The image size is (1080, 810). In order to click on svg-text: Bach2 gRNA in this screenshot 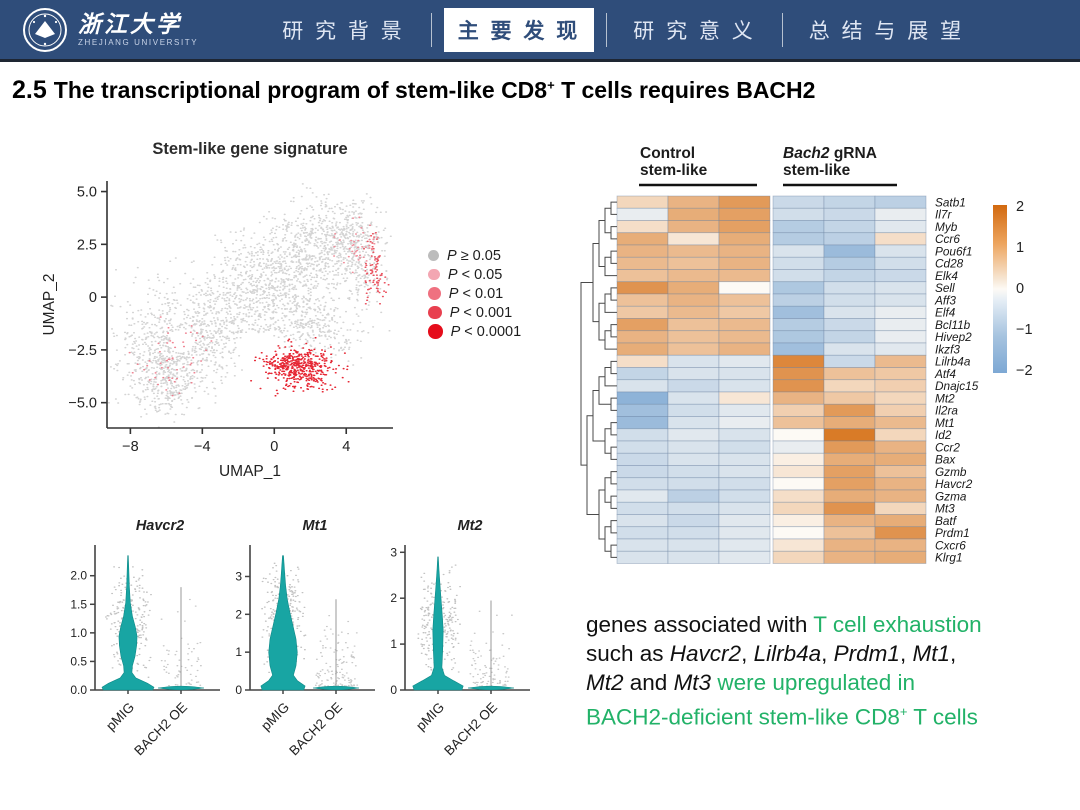, I will do `click(830, 153)`.